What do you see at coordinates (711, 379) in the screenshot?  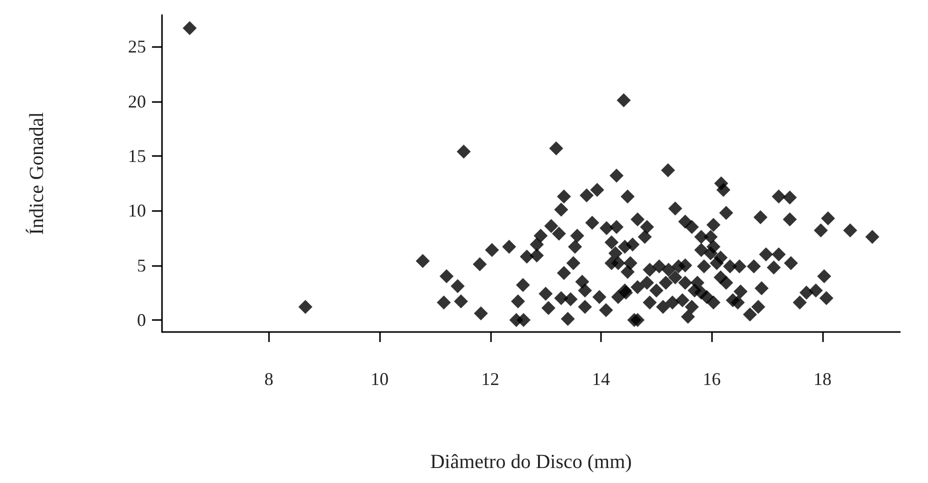 I see `x-tick-label: 16` at bounding box center [711, 379].